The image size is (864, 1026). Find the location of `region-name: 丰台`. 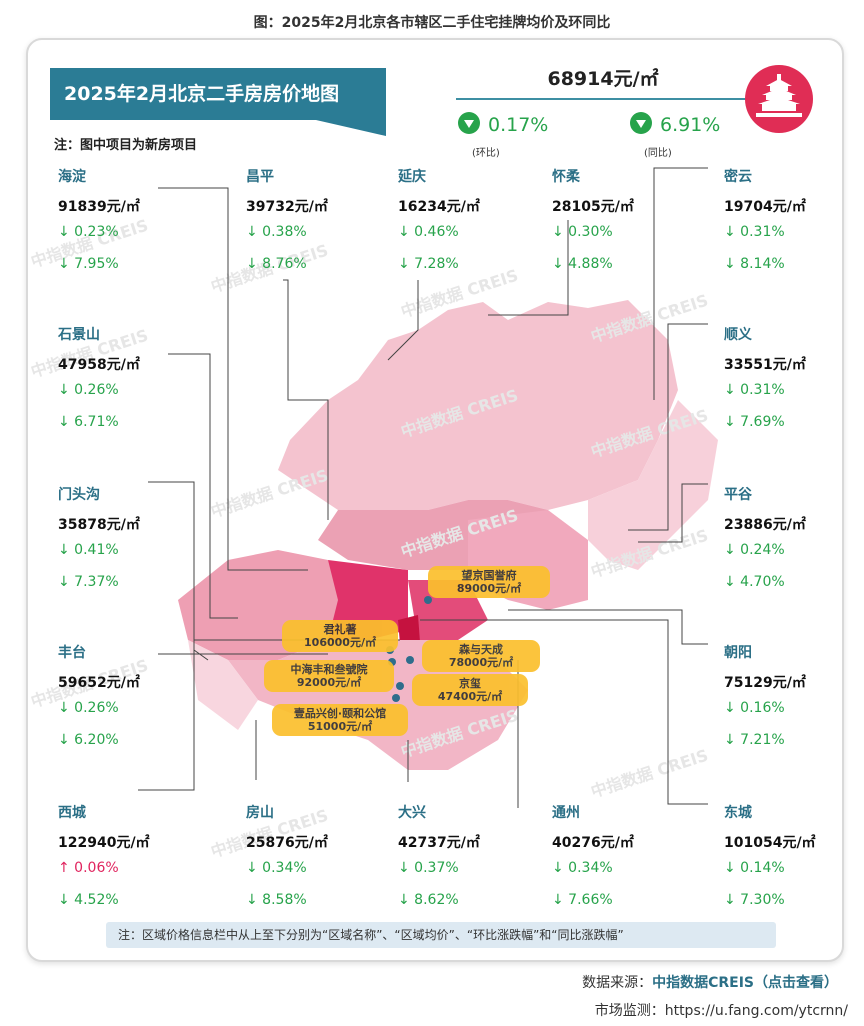

region-name: 丰台 is located at coordinates (72, 653).